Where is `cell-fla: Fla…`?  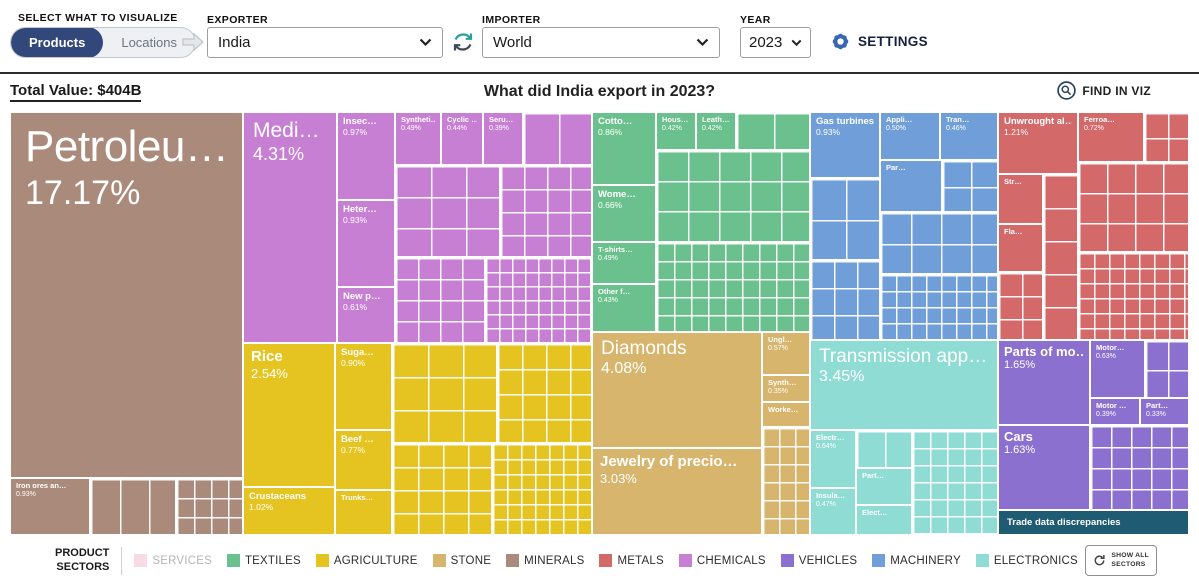 cell-fla: Fla… is located at coordinates (1020, 248).